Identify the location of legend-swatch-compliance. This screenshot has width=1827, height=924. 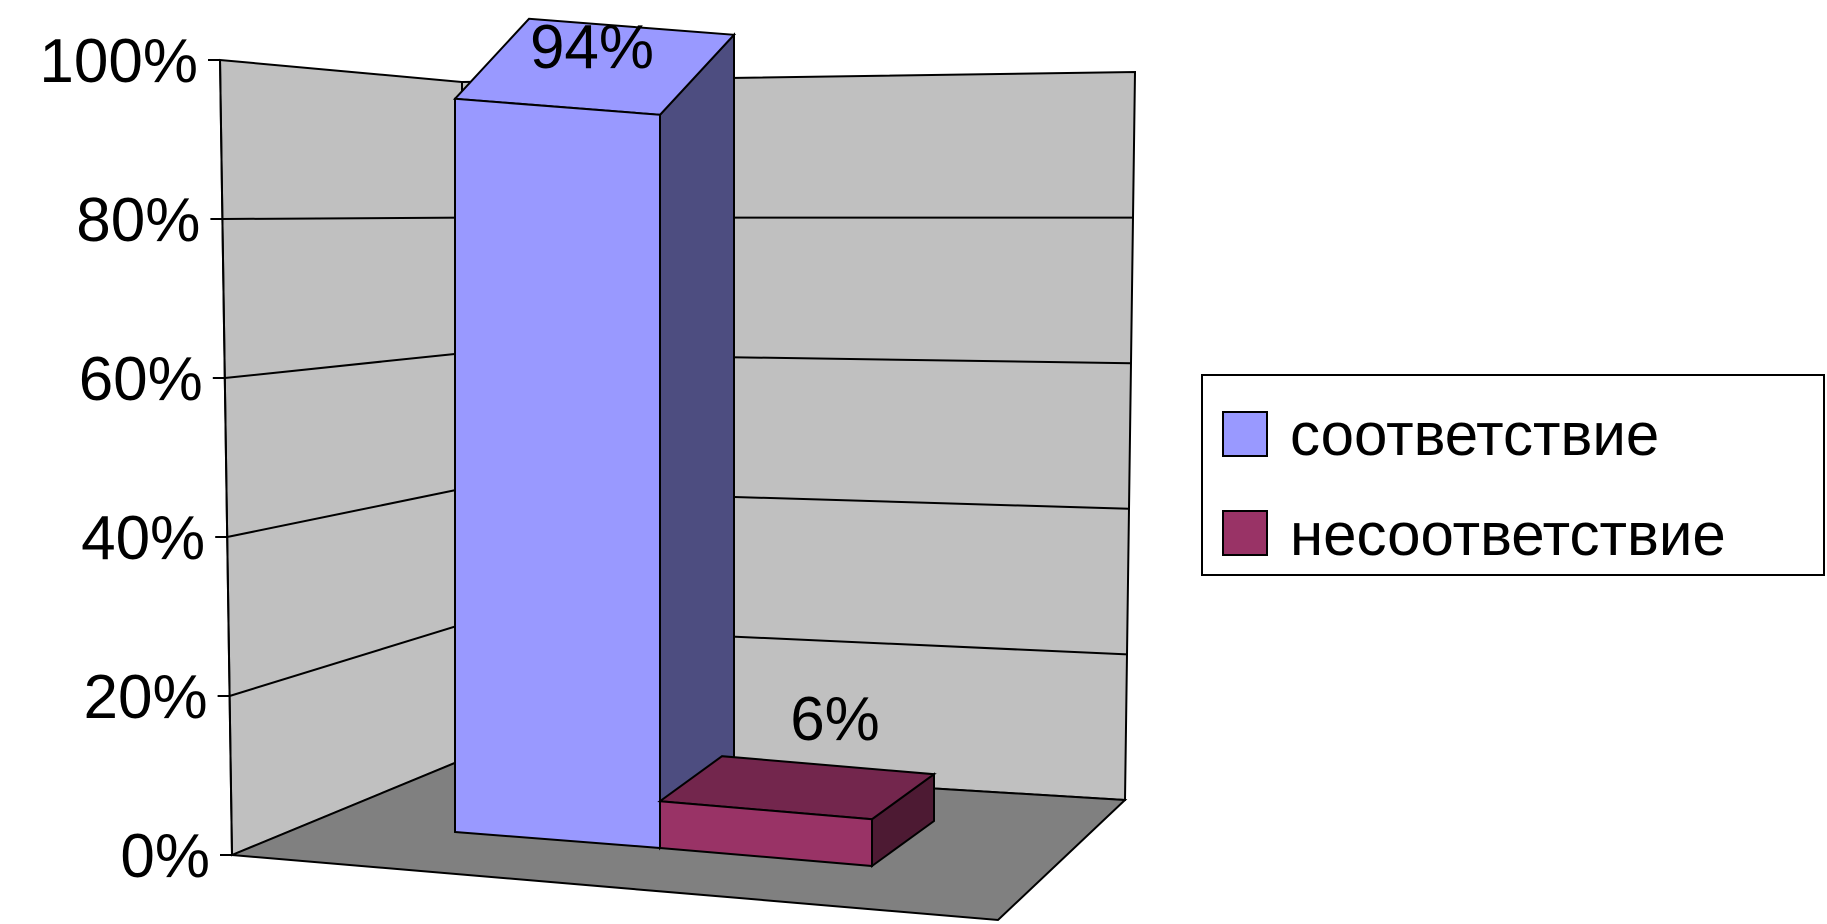
(1245, 434).